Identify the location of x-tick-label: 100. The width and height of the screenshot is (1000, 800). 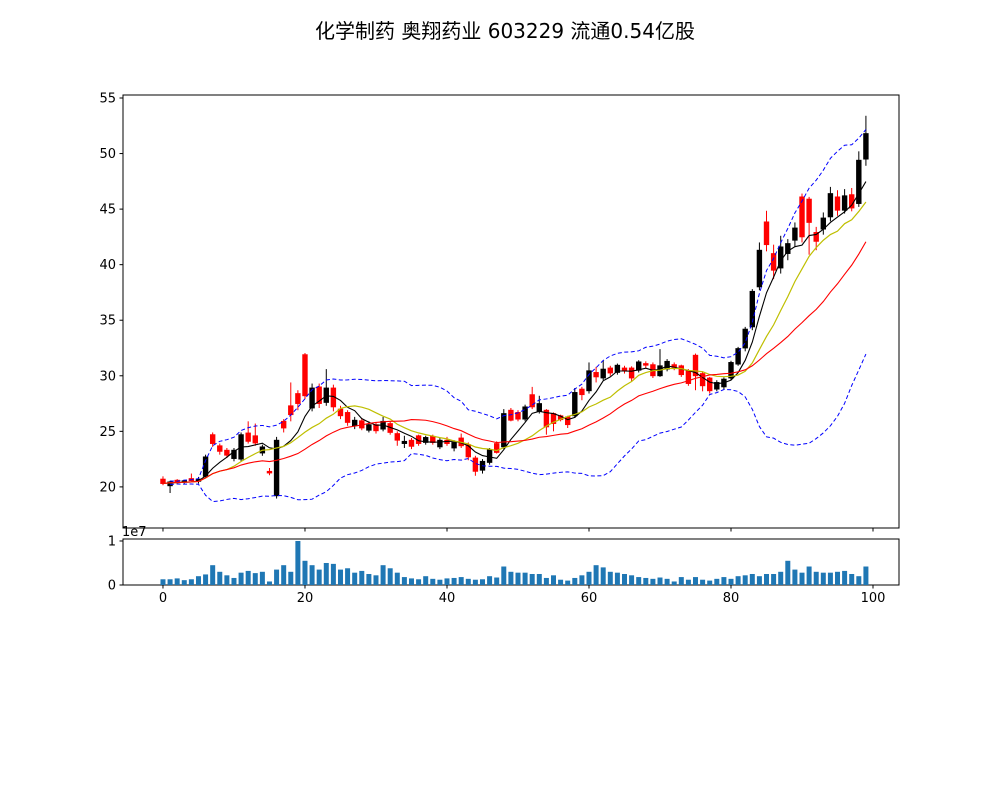
(873, 598).